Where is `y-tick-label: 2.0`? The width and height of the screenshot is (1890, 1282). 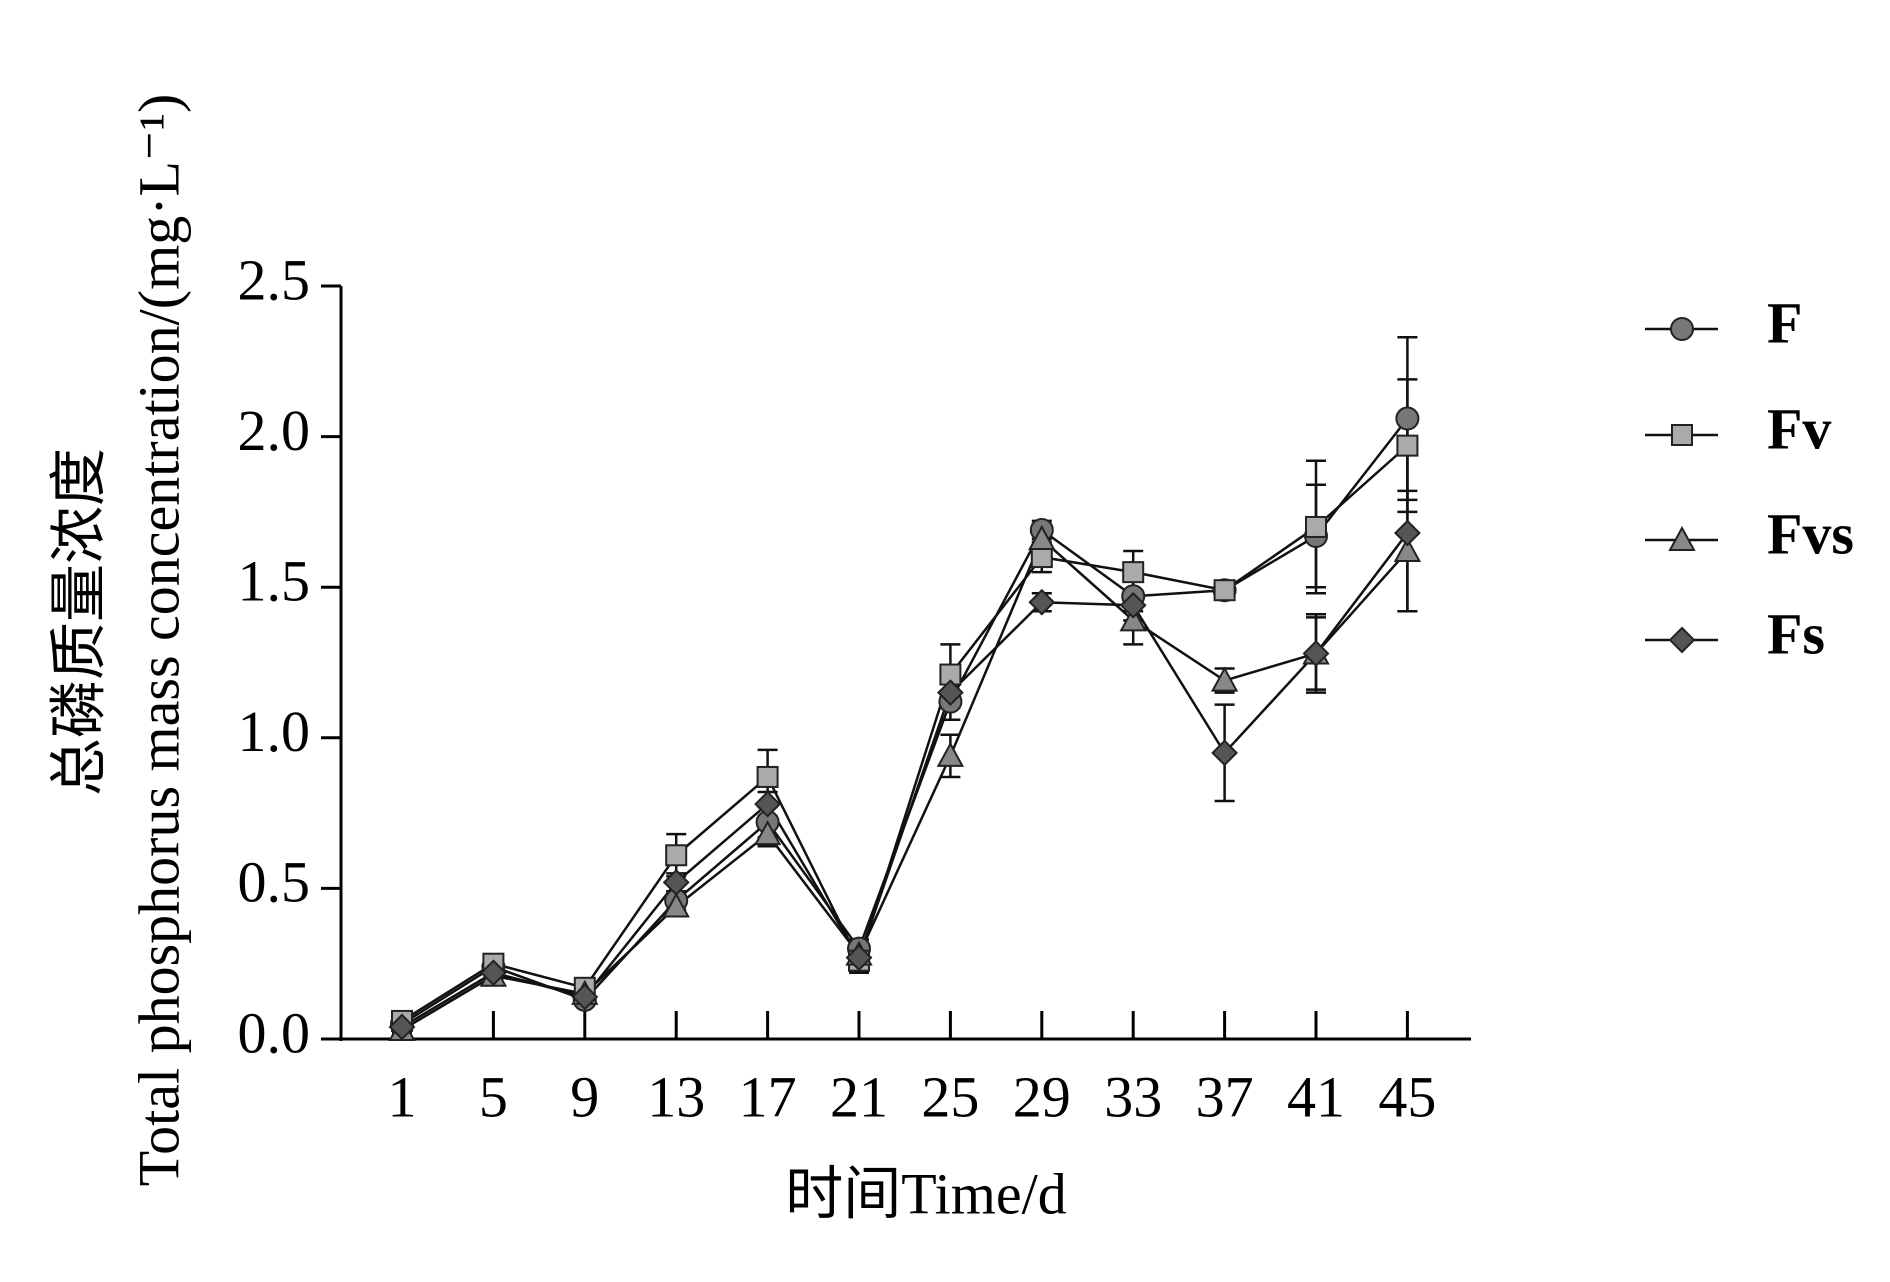
y-tick-label: 2.0 is located at coordinates (274, 430).